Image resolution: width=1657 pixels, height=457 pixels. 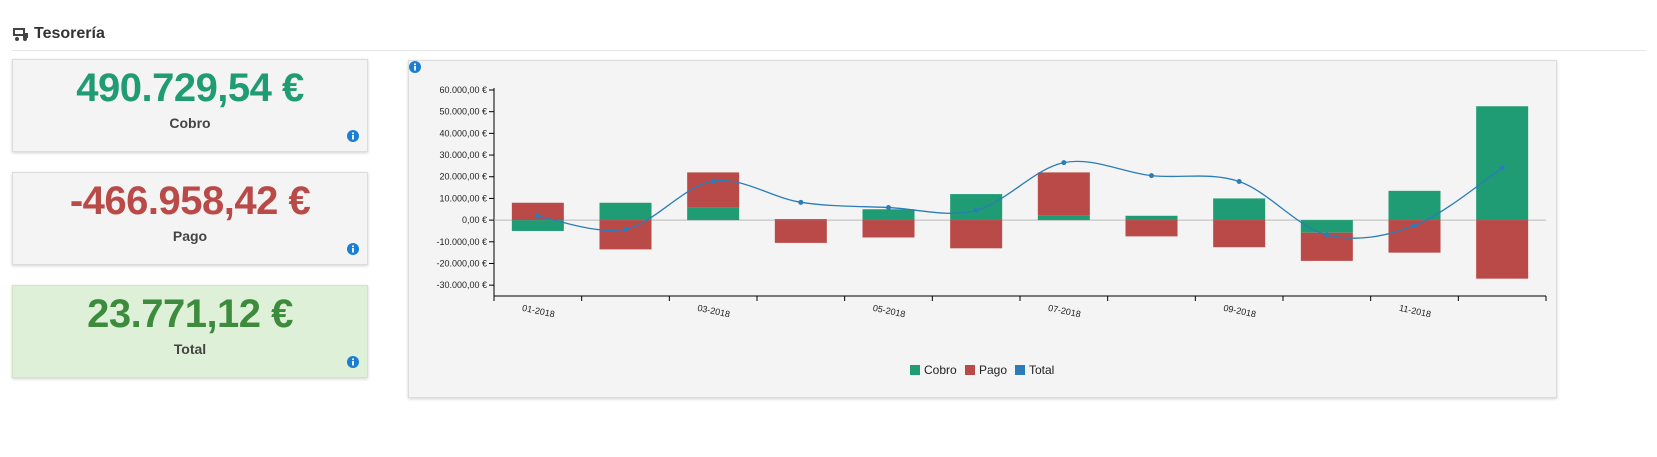 I want to click on x-tick-label: 01-2018, so click(x=538, y=311).